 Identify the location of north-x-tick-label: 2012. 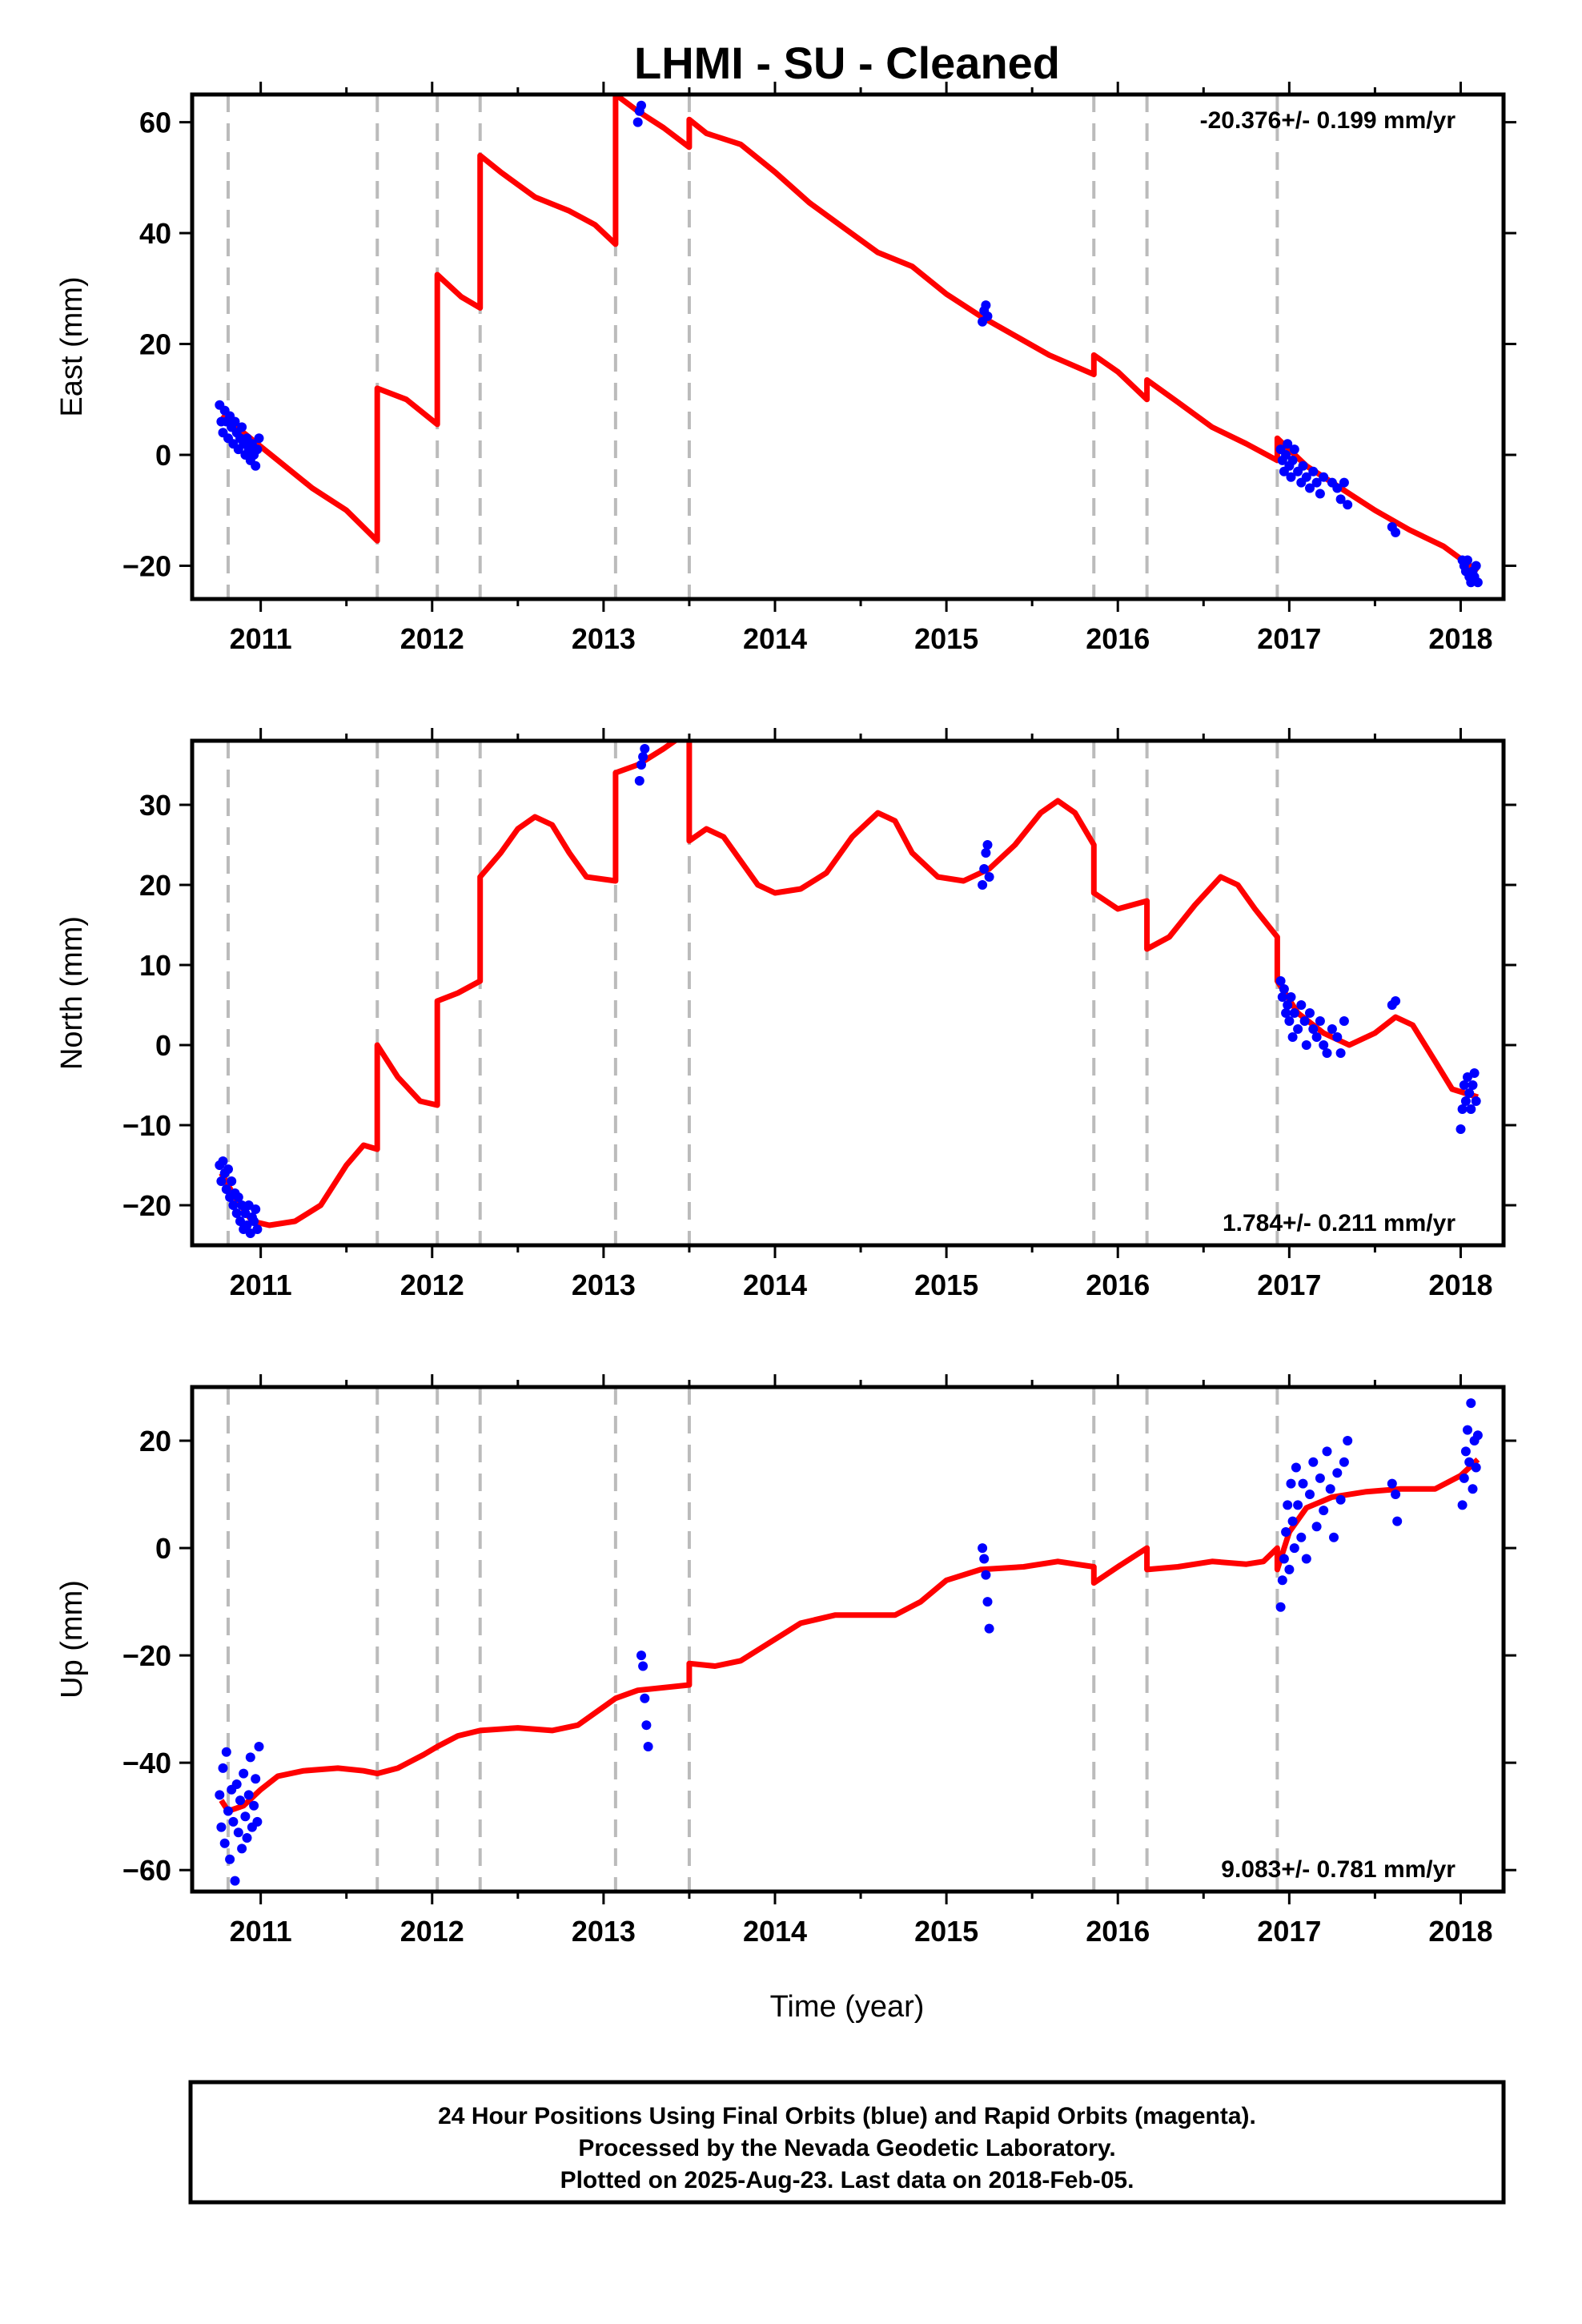
(432, 1285).